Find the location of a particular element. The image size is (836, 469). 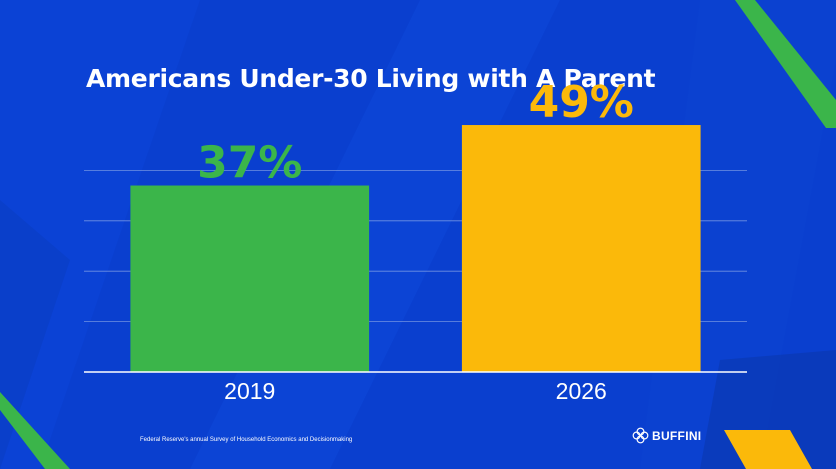

value-labels: 37% 49% is located at coordinates (415, 132).